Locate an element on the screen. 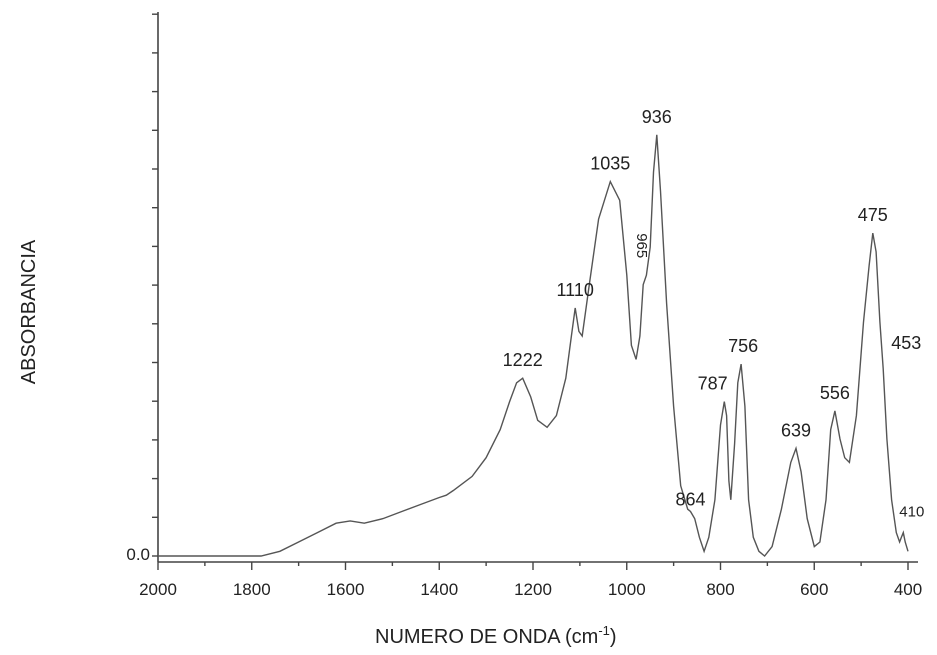 Image resolution: width=937 pixels, height=655 pixels. peak-label-639: 639 is located at coordinates (796, 430).